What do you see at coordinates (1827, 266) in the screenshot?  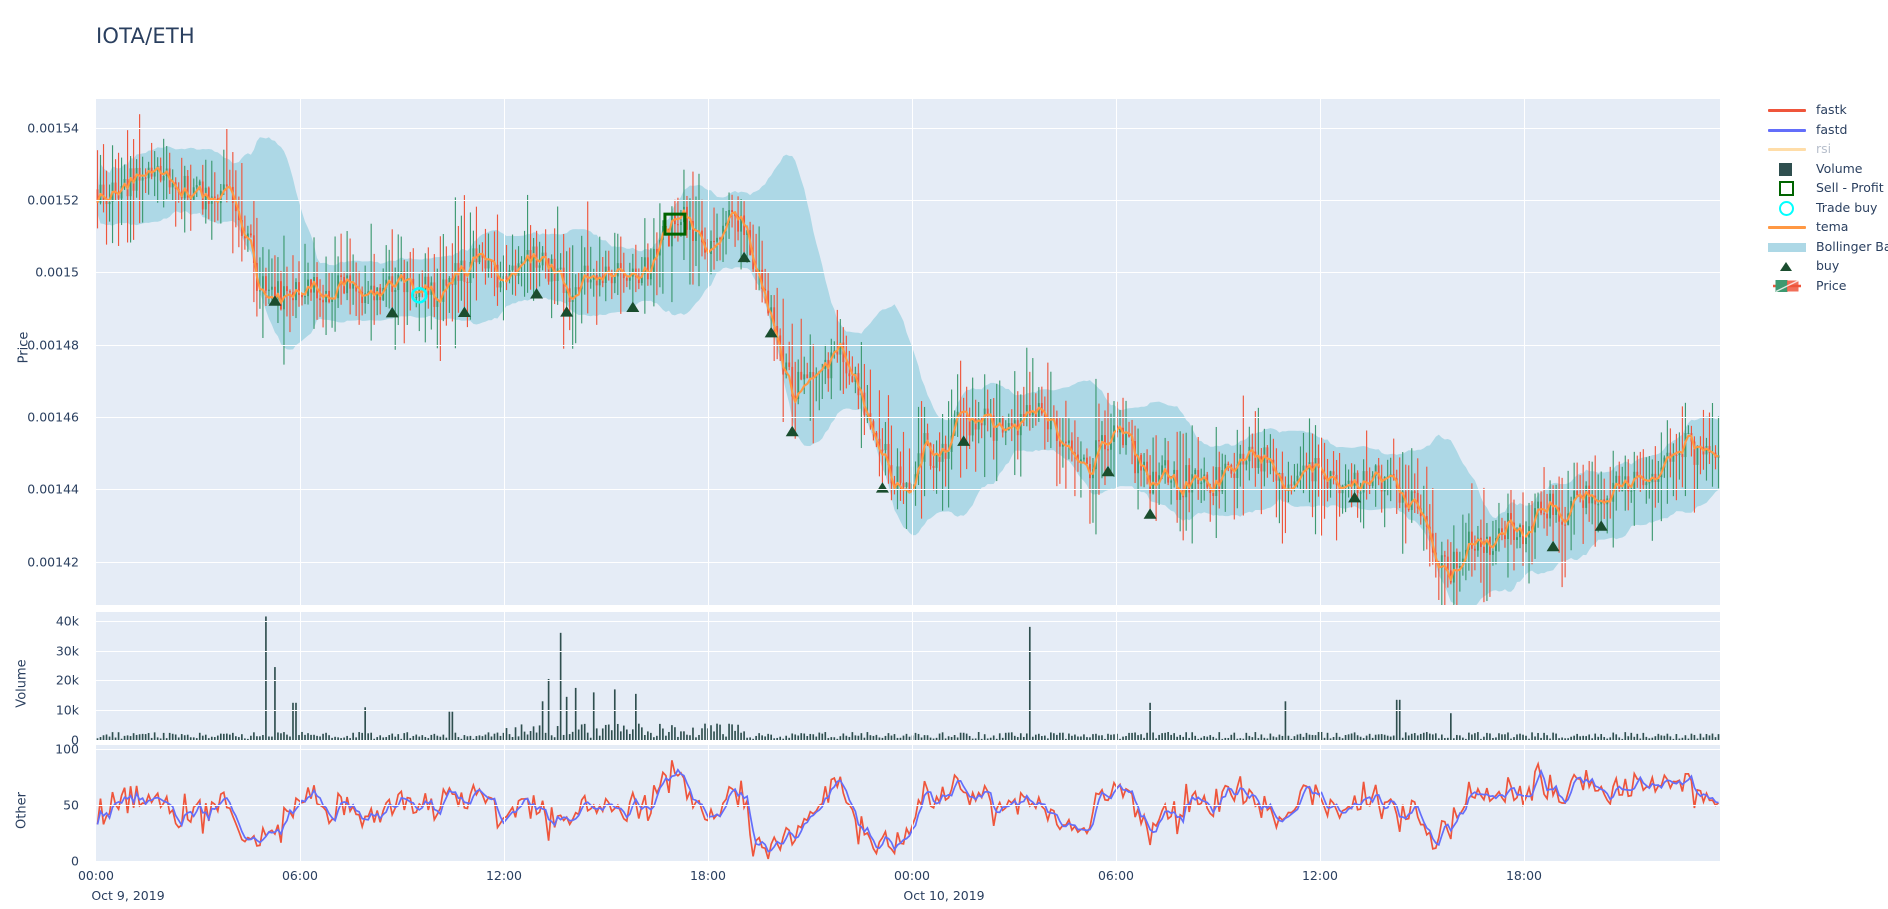 I see `legend-item-buy: buy` at bounding box center [1827, 266].